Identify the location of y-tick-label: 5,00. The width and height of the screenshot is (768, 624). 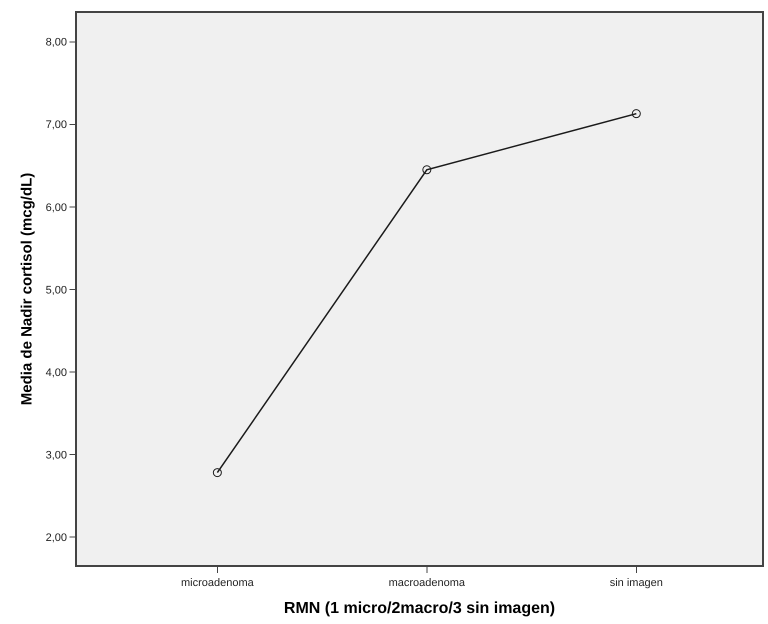
(57, 290).